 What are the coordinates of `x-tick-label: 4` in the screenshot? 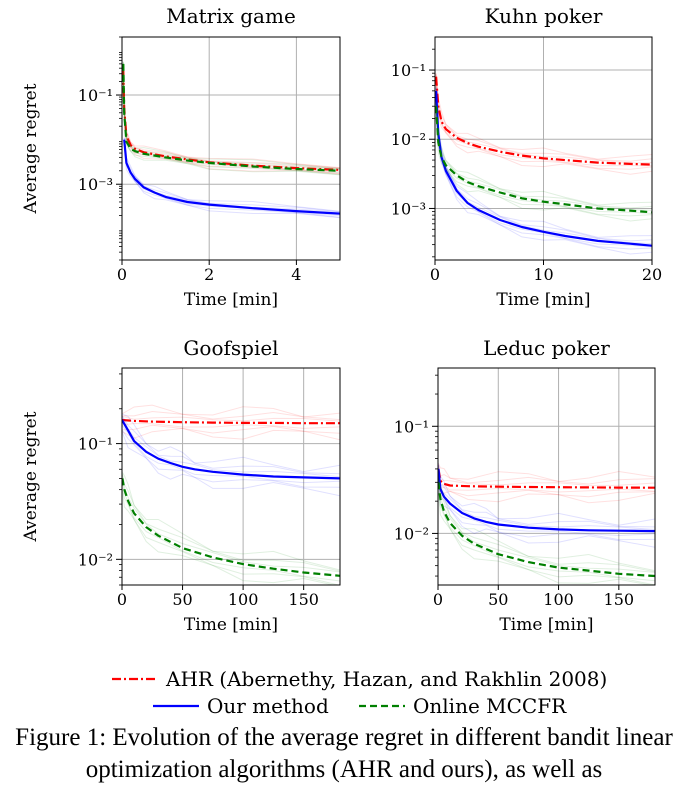 It's located at (296, 274).